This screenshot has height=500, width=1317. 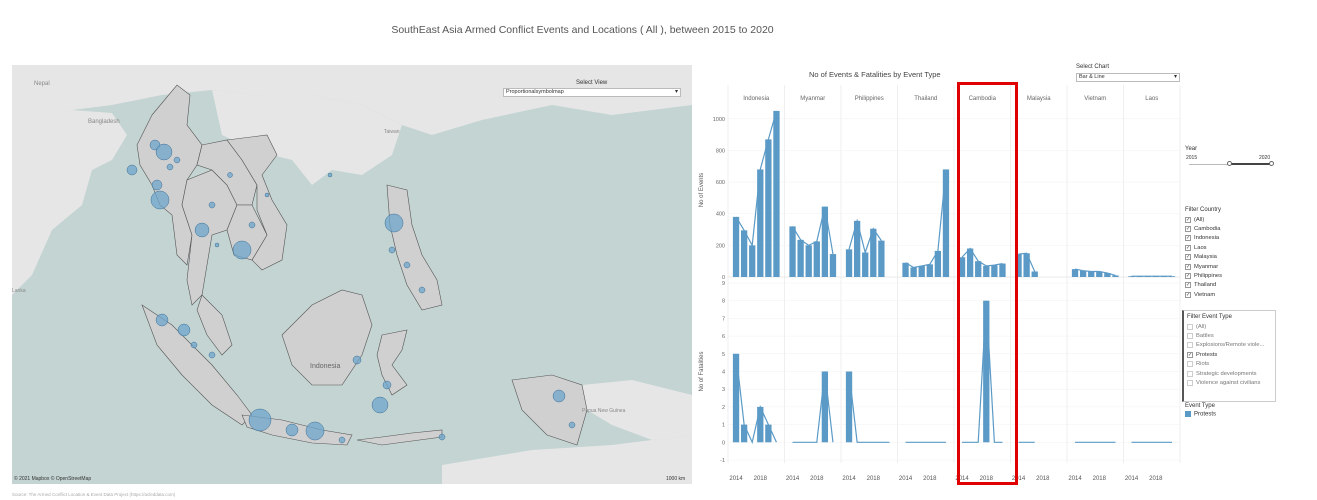 I want to click on country-header: Philippines, so click(x=869, y=99).